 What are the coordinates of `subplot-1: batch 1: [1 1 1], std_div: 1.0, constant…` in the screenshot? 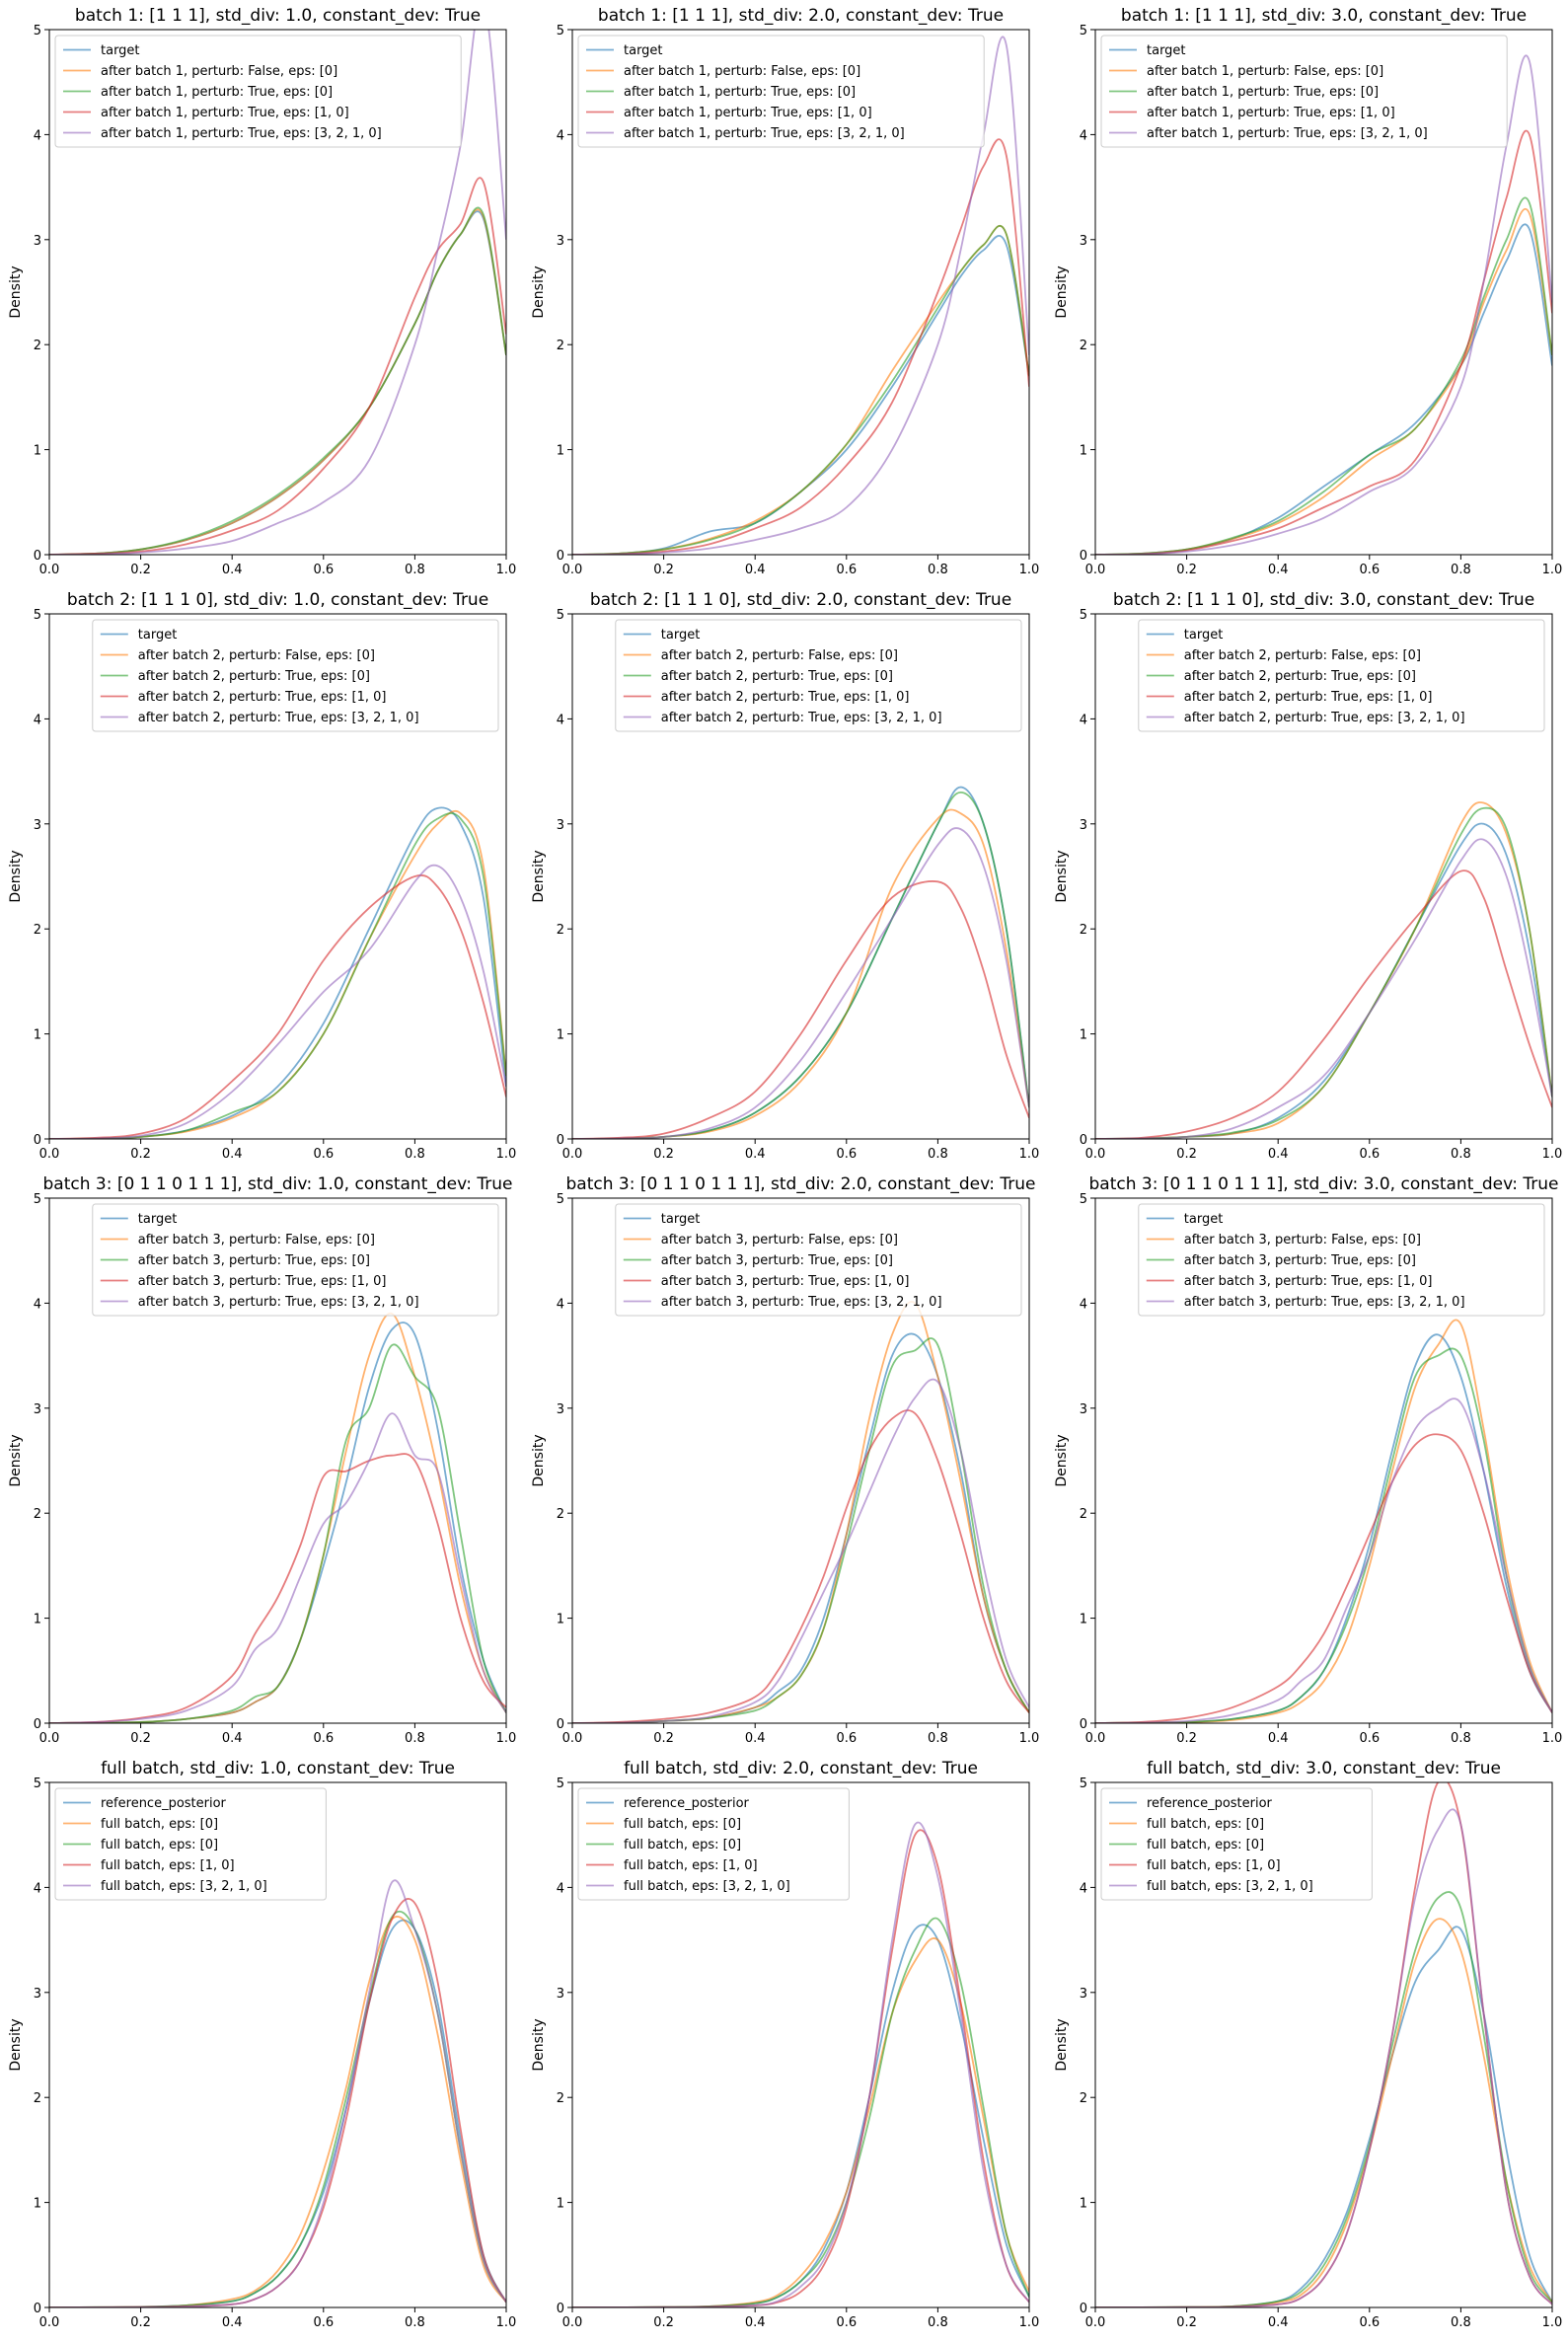 It's located at (262, 292).